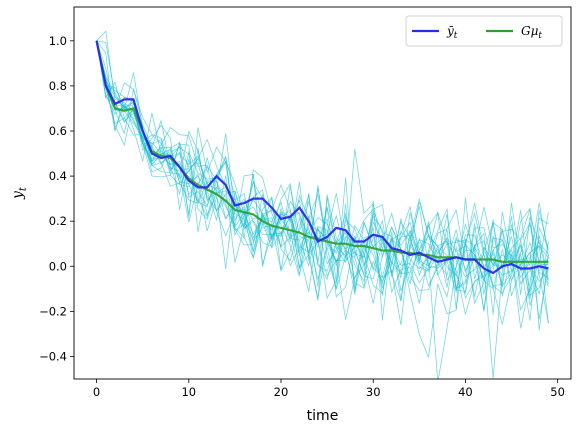  What do you see at coordinates (23, 188) in the screenshot?
I see `y-axis-label-subscript: t` at bounding box center [23, 188].